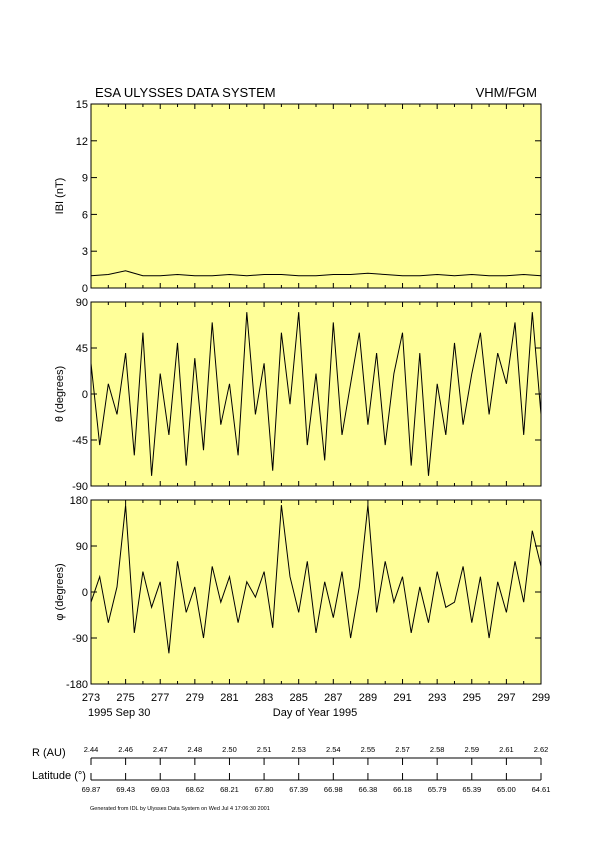 This screenshot has width=595, height=842. I want to click on r-value-label: 2.46, so click(125, 749).